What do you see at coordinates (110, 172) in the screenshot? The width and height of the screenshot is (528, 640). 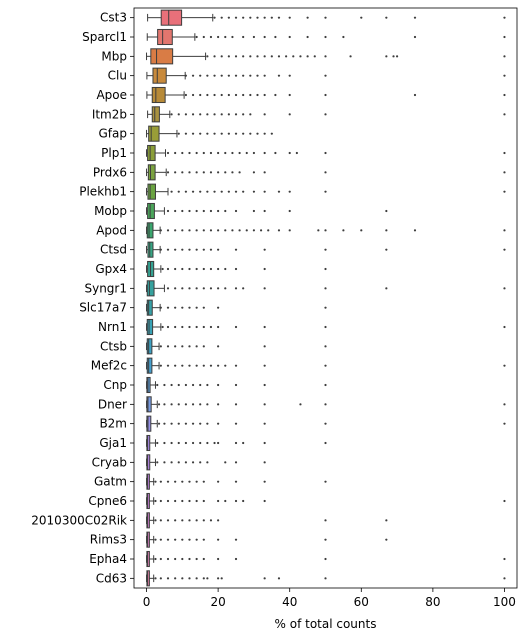 I see `y-tick-label: Prdx6` at bounding box center [110, 172].